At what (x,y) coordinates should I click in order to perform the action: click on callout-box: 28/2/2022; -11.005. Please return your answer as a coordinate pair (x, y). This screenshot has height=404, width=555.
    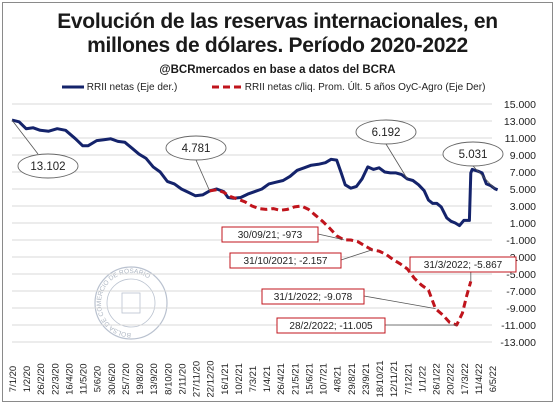
    Looking at the image, I should click on (366, 325).